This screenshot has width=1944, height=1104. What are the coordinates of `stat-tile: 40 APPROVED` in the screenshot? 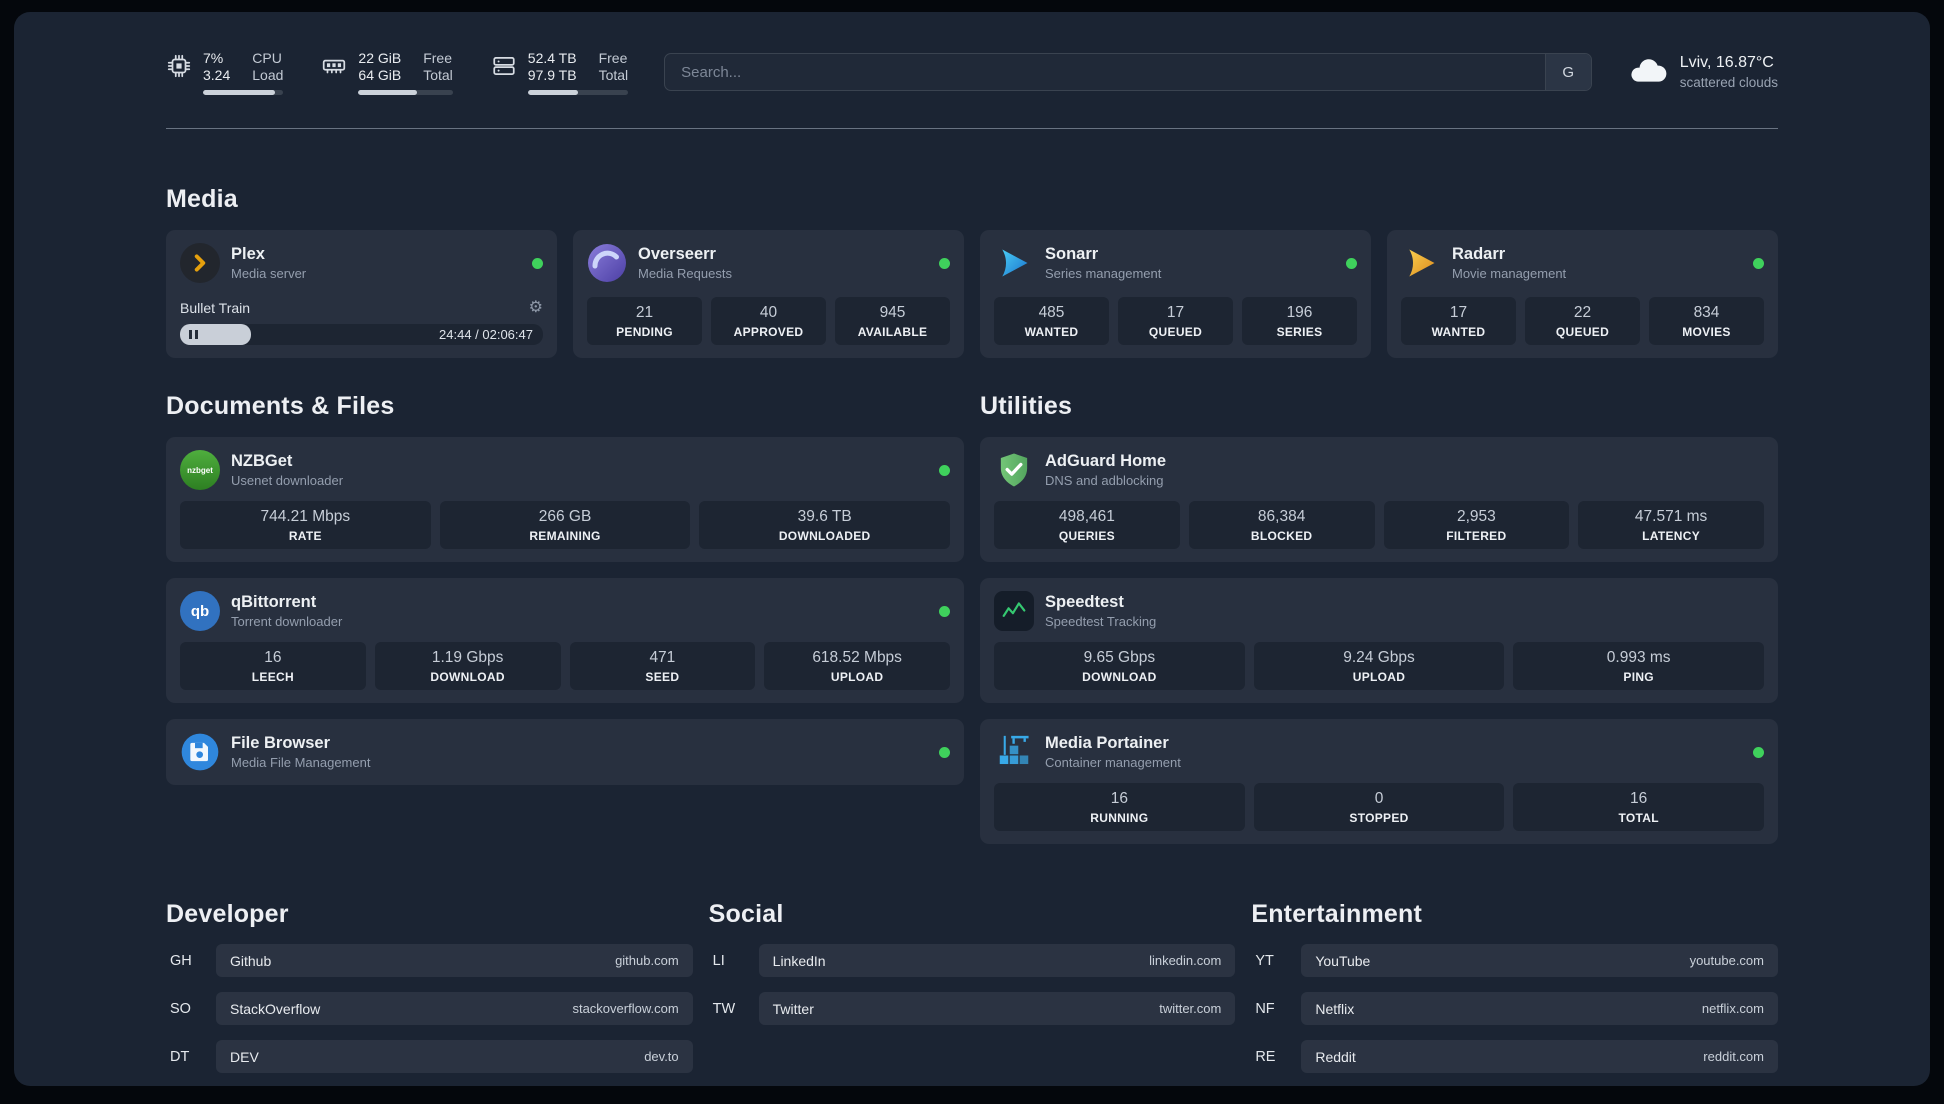 It's located at (768, 321).